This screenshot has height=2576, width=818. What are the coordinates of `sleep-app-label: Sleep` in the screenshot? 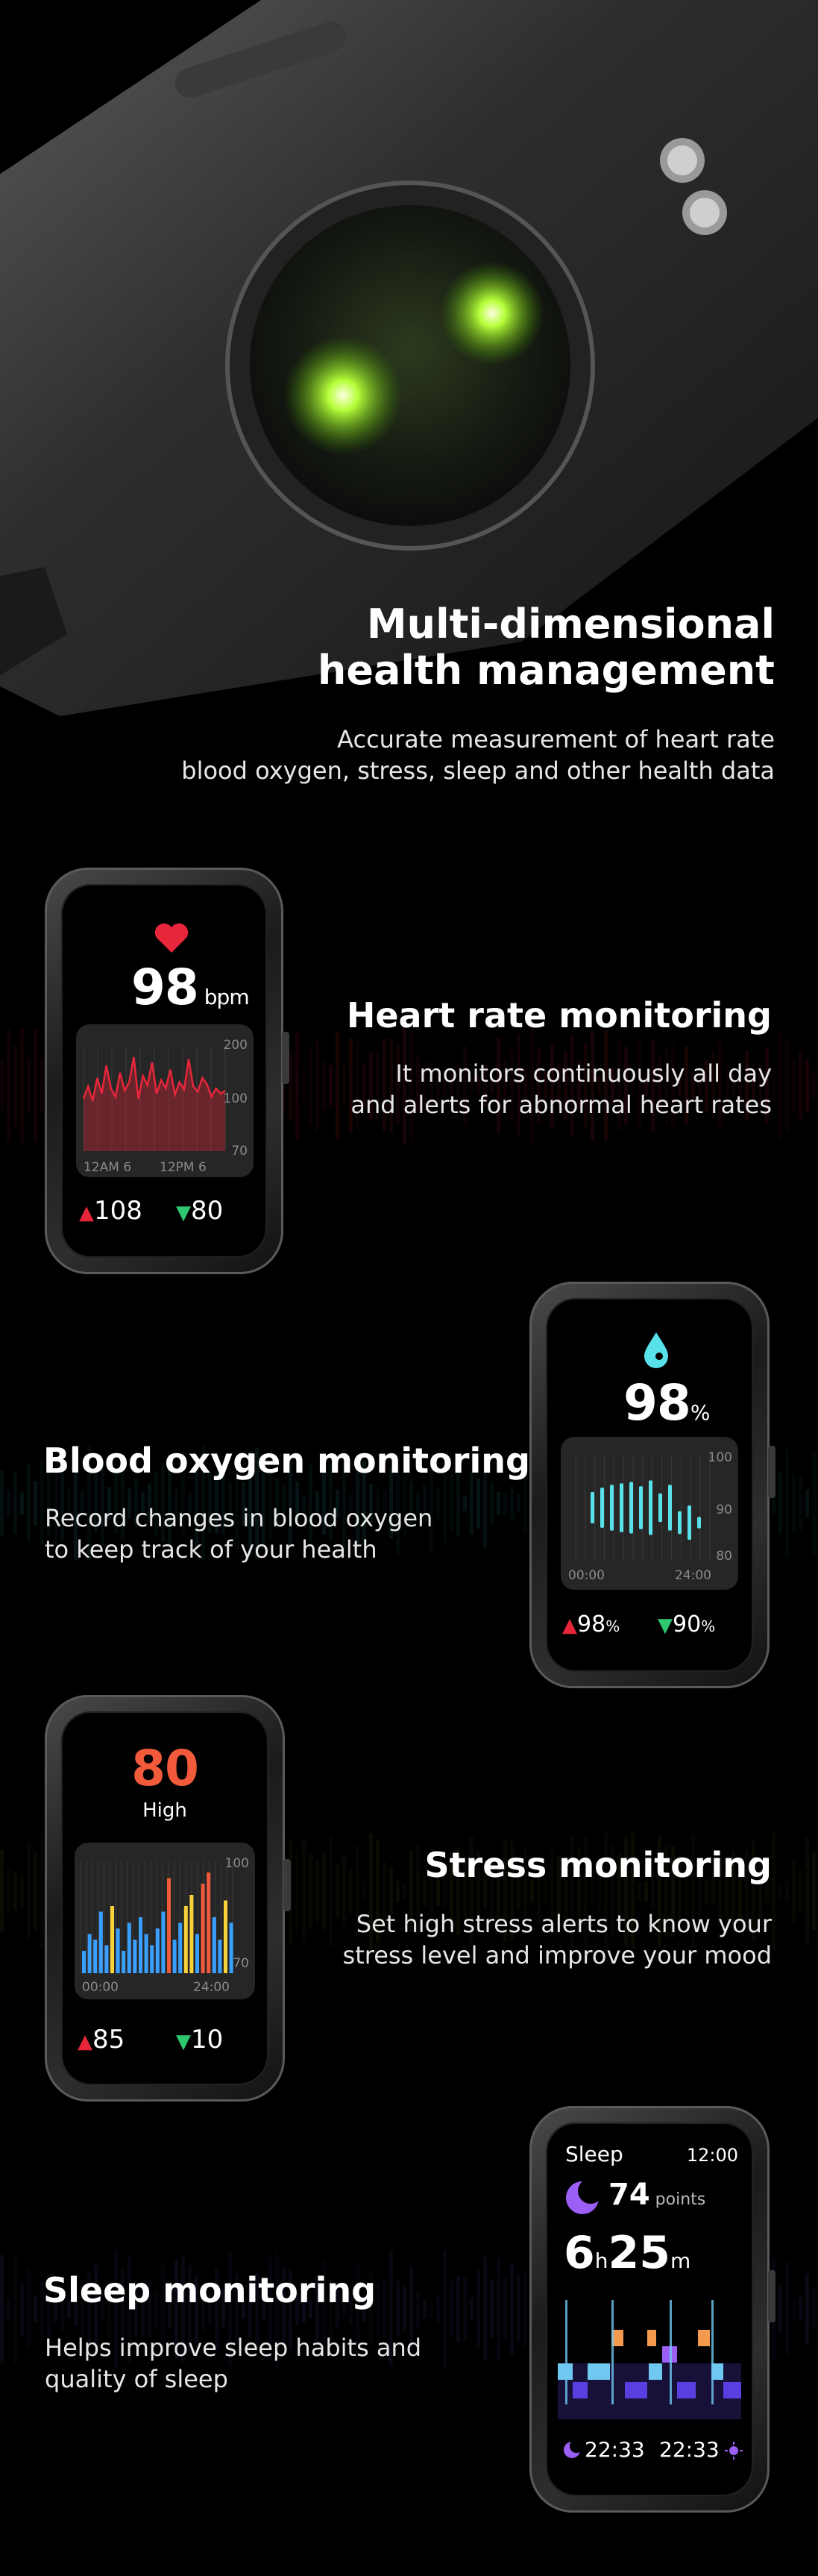 It's located at (594, 2154).